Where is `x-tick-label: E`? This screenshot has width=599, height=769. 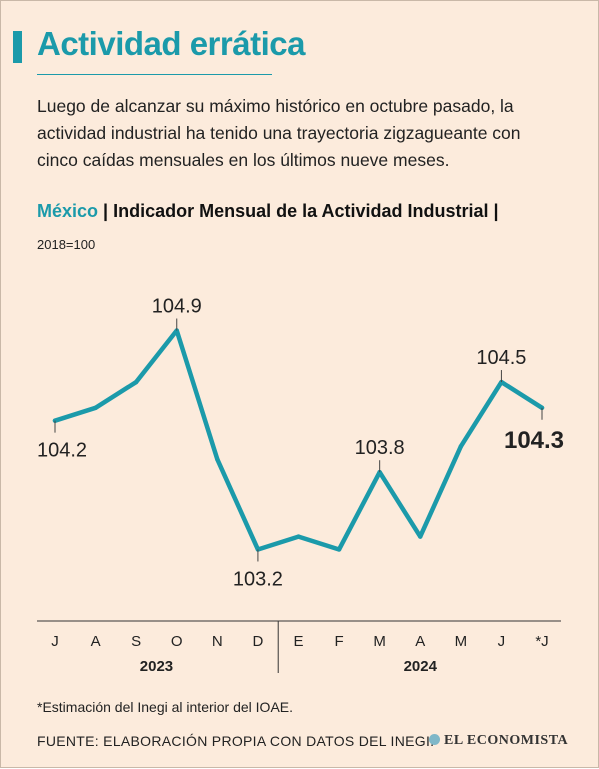
x-tick-label: E is located at coordinates (298, 641).